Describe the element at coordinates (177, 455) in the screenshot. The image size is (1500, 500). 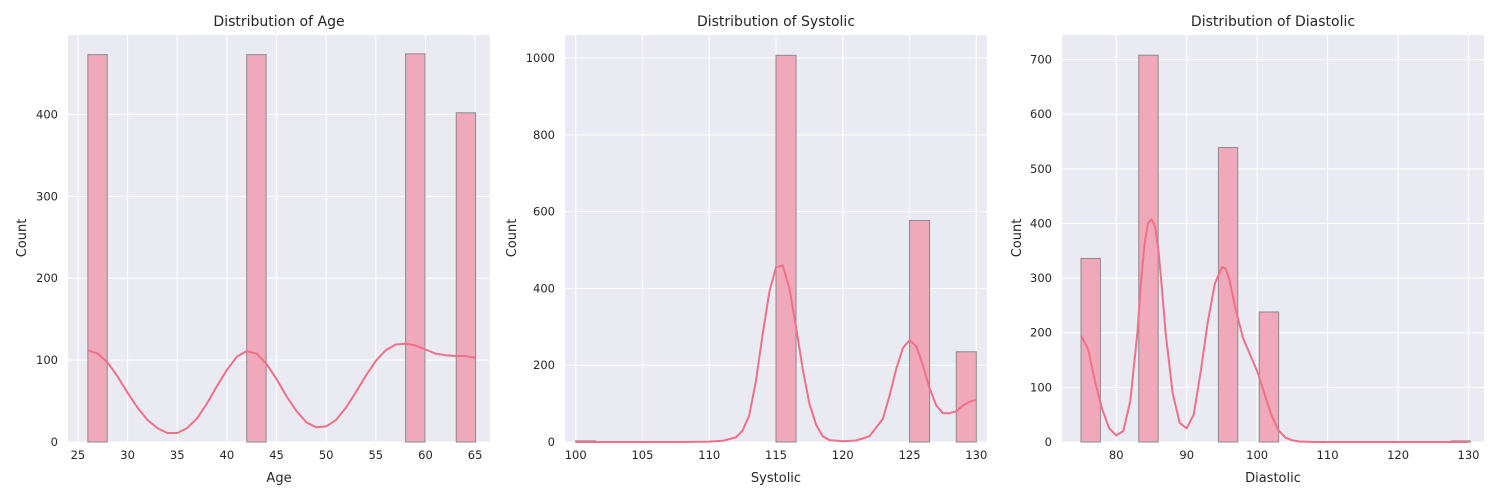
I see `x-tick-label: 35` at that location.